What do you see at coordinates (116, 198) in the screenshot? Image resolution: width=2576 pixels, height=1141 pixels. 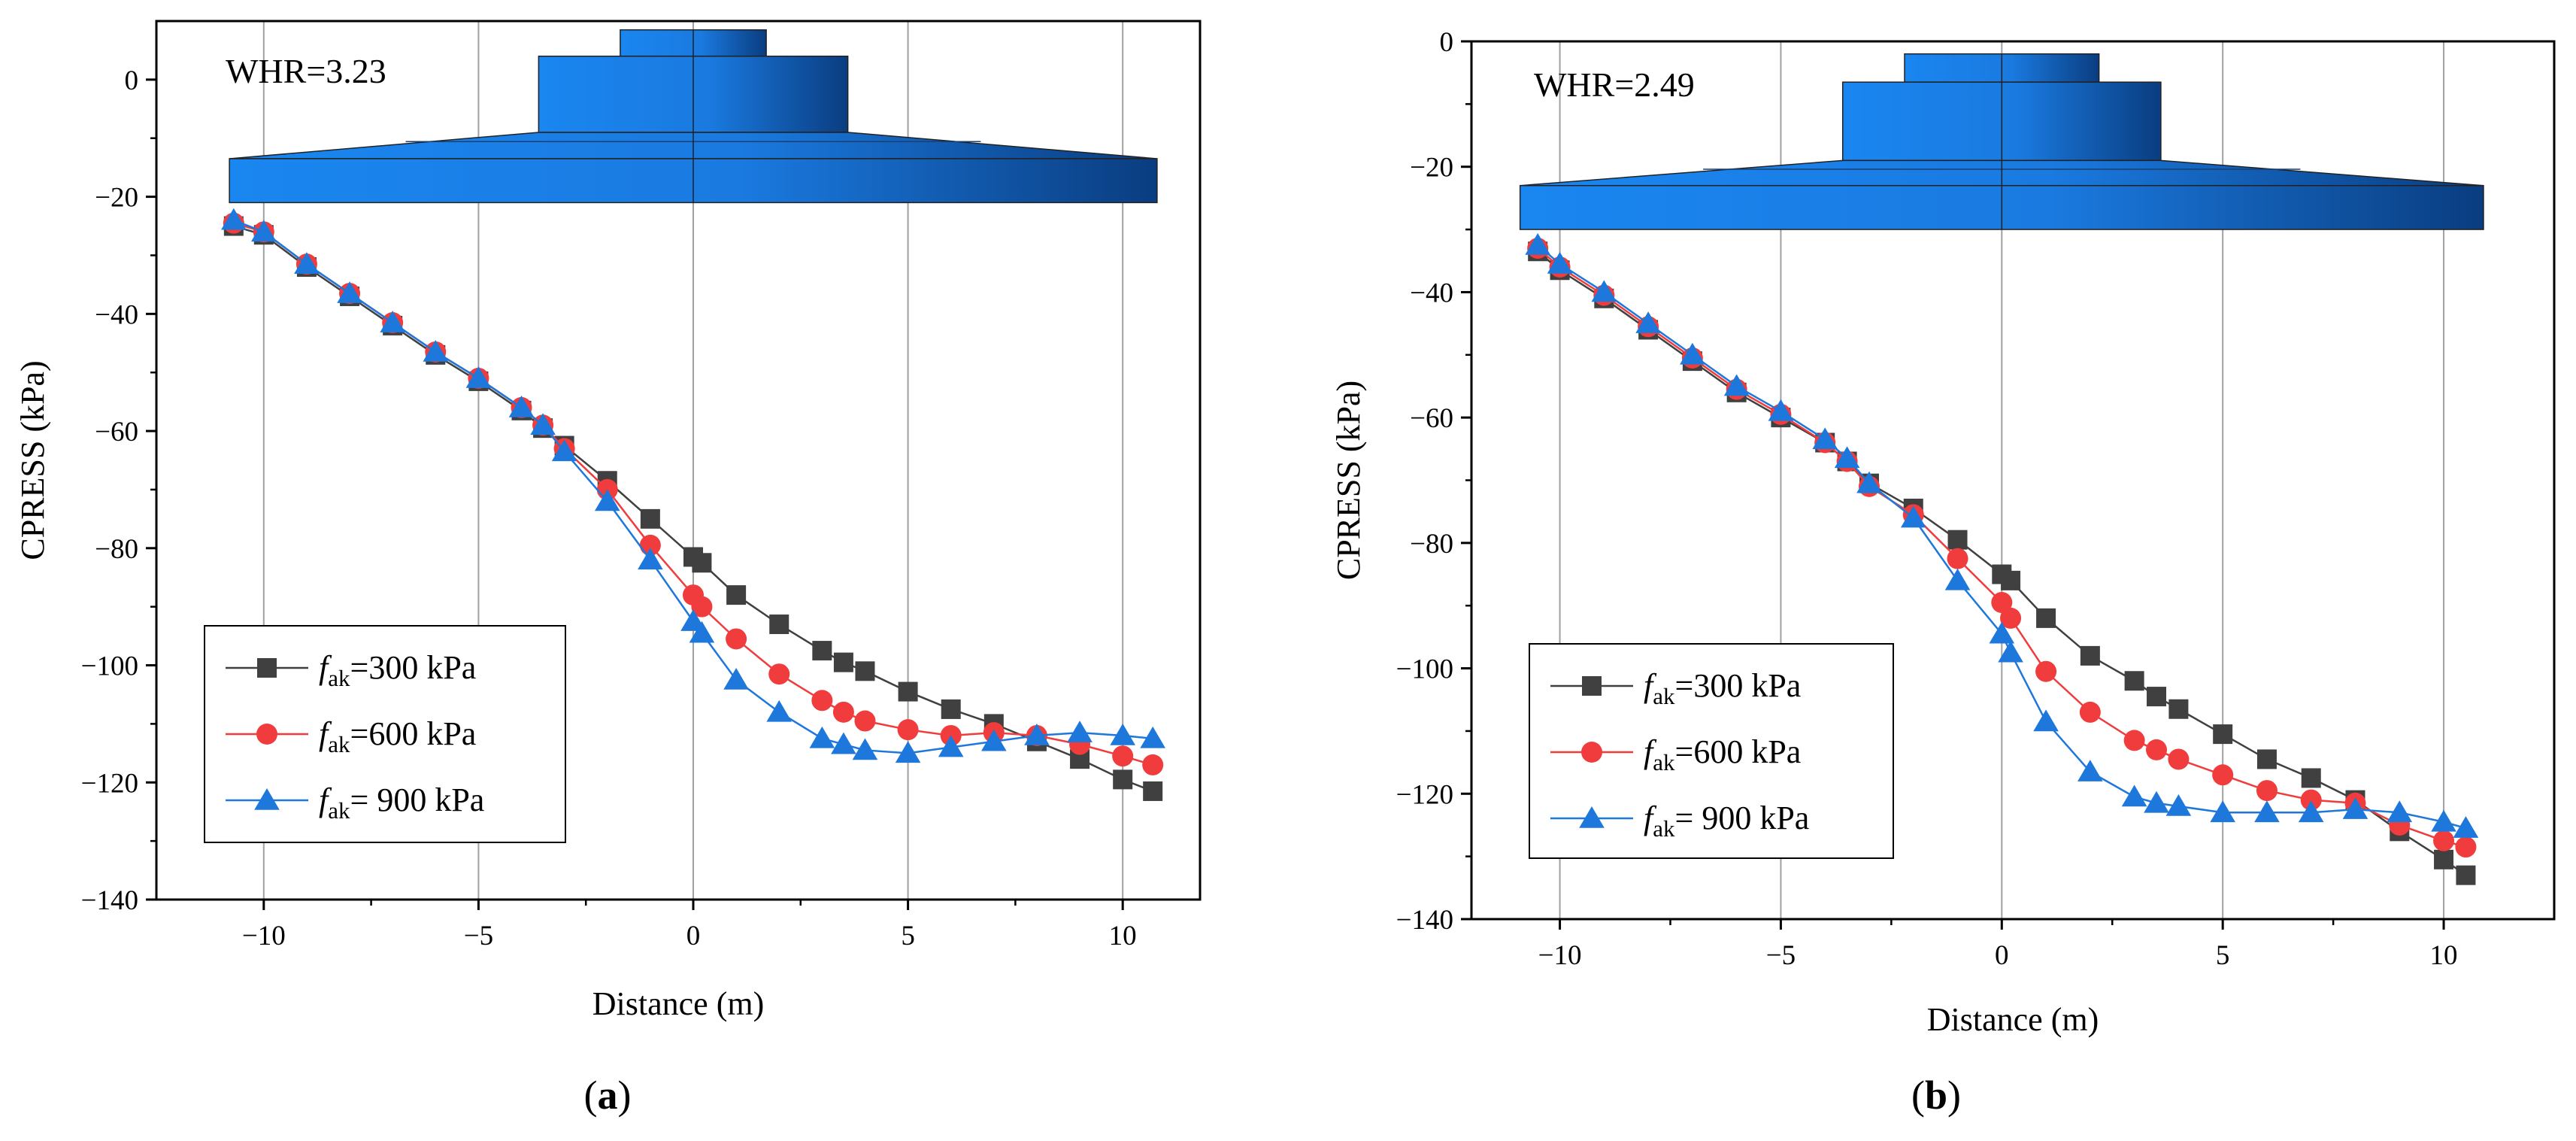 I see `y-tick-label: −20` at bounding box center [116, 198].